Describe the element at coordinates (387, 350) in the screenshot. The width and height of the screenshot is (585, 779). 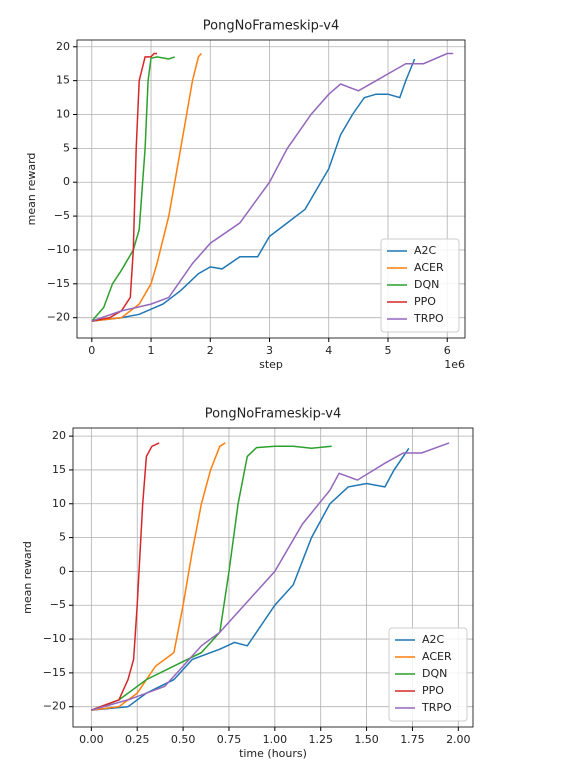
I see `x-tick-label: 5` at that location.